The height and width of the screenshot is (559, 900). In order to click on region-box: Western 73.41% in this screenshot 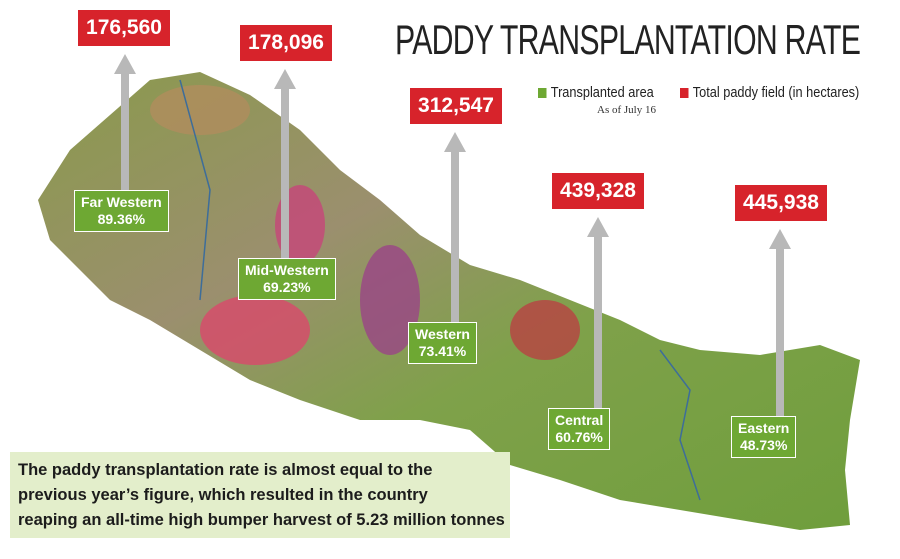, I will do `click(442, 343)`.